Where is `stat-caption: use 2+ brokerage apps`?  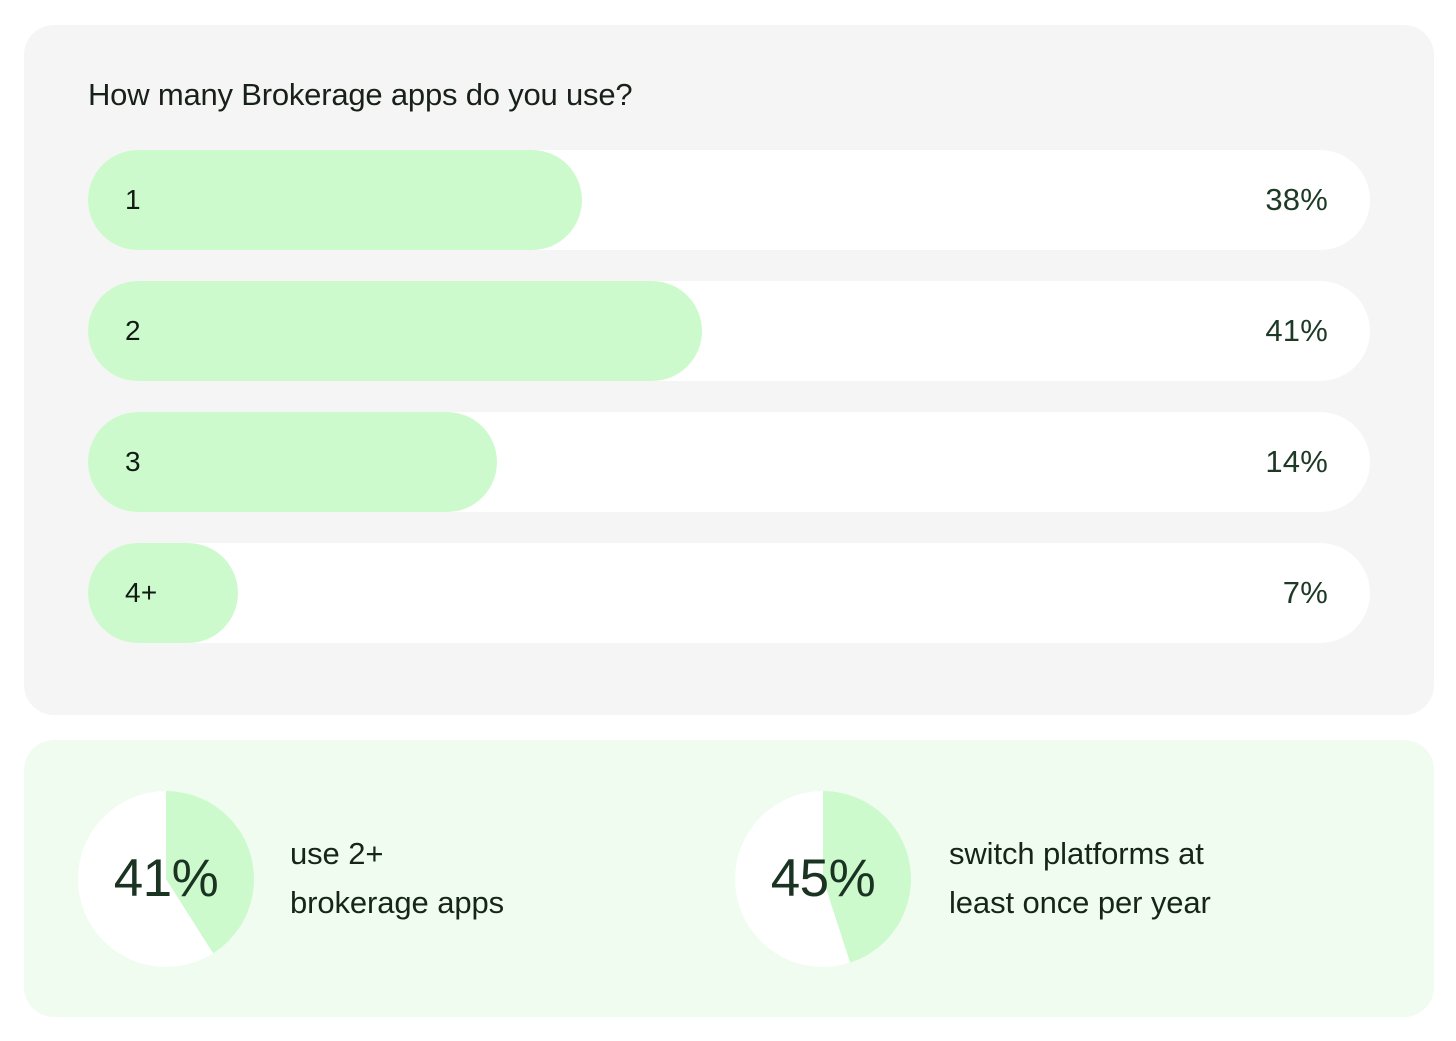
stat-caption: use 2+ brokerage apps is located at coordinates (397, 877).